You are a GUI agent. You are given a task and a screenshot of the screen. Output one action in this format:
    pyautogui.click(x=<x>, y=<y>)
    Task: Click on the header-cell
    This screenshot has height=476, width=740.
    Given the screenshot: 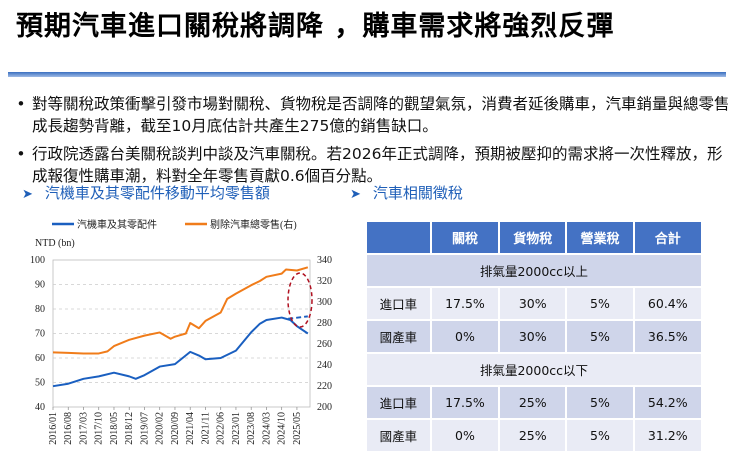 What is the action you would take?
    pyautogui.click(x=398, y=237)
    